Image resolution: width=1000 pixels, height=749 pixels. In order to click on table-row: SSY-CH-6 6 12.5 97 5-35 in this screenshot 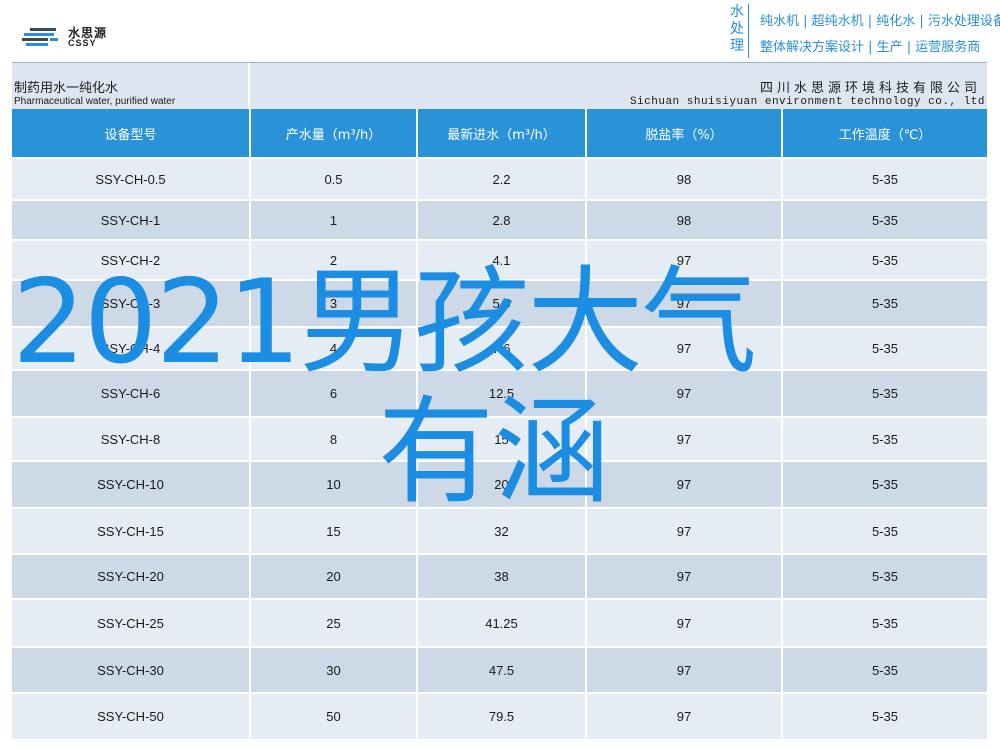, I will do `click(499, 394)`.